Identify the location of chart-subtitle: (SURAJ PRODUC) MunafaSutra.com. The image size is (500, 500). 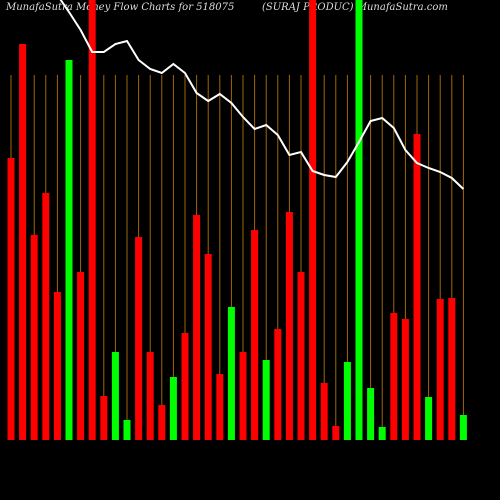
(355, 7).